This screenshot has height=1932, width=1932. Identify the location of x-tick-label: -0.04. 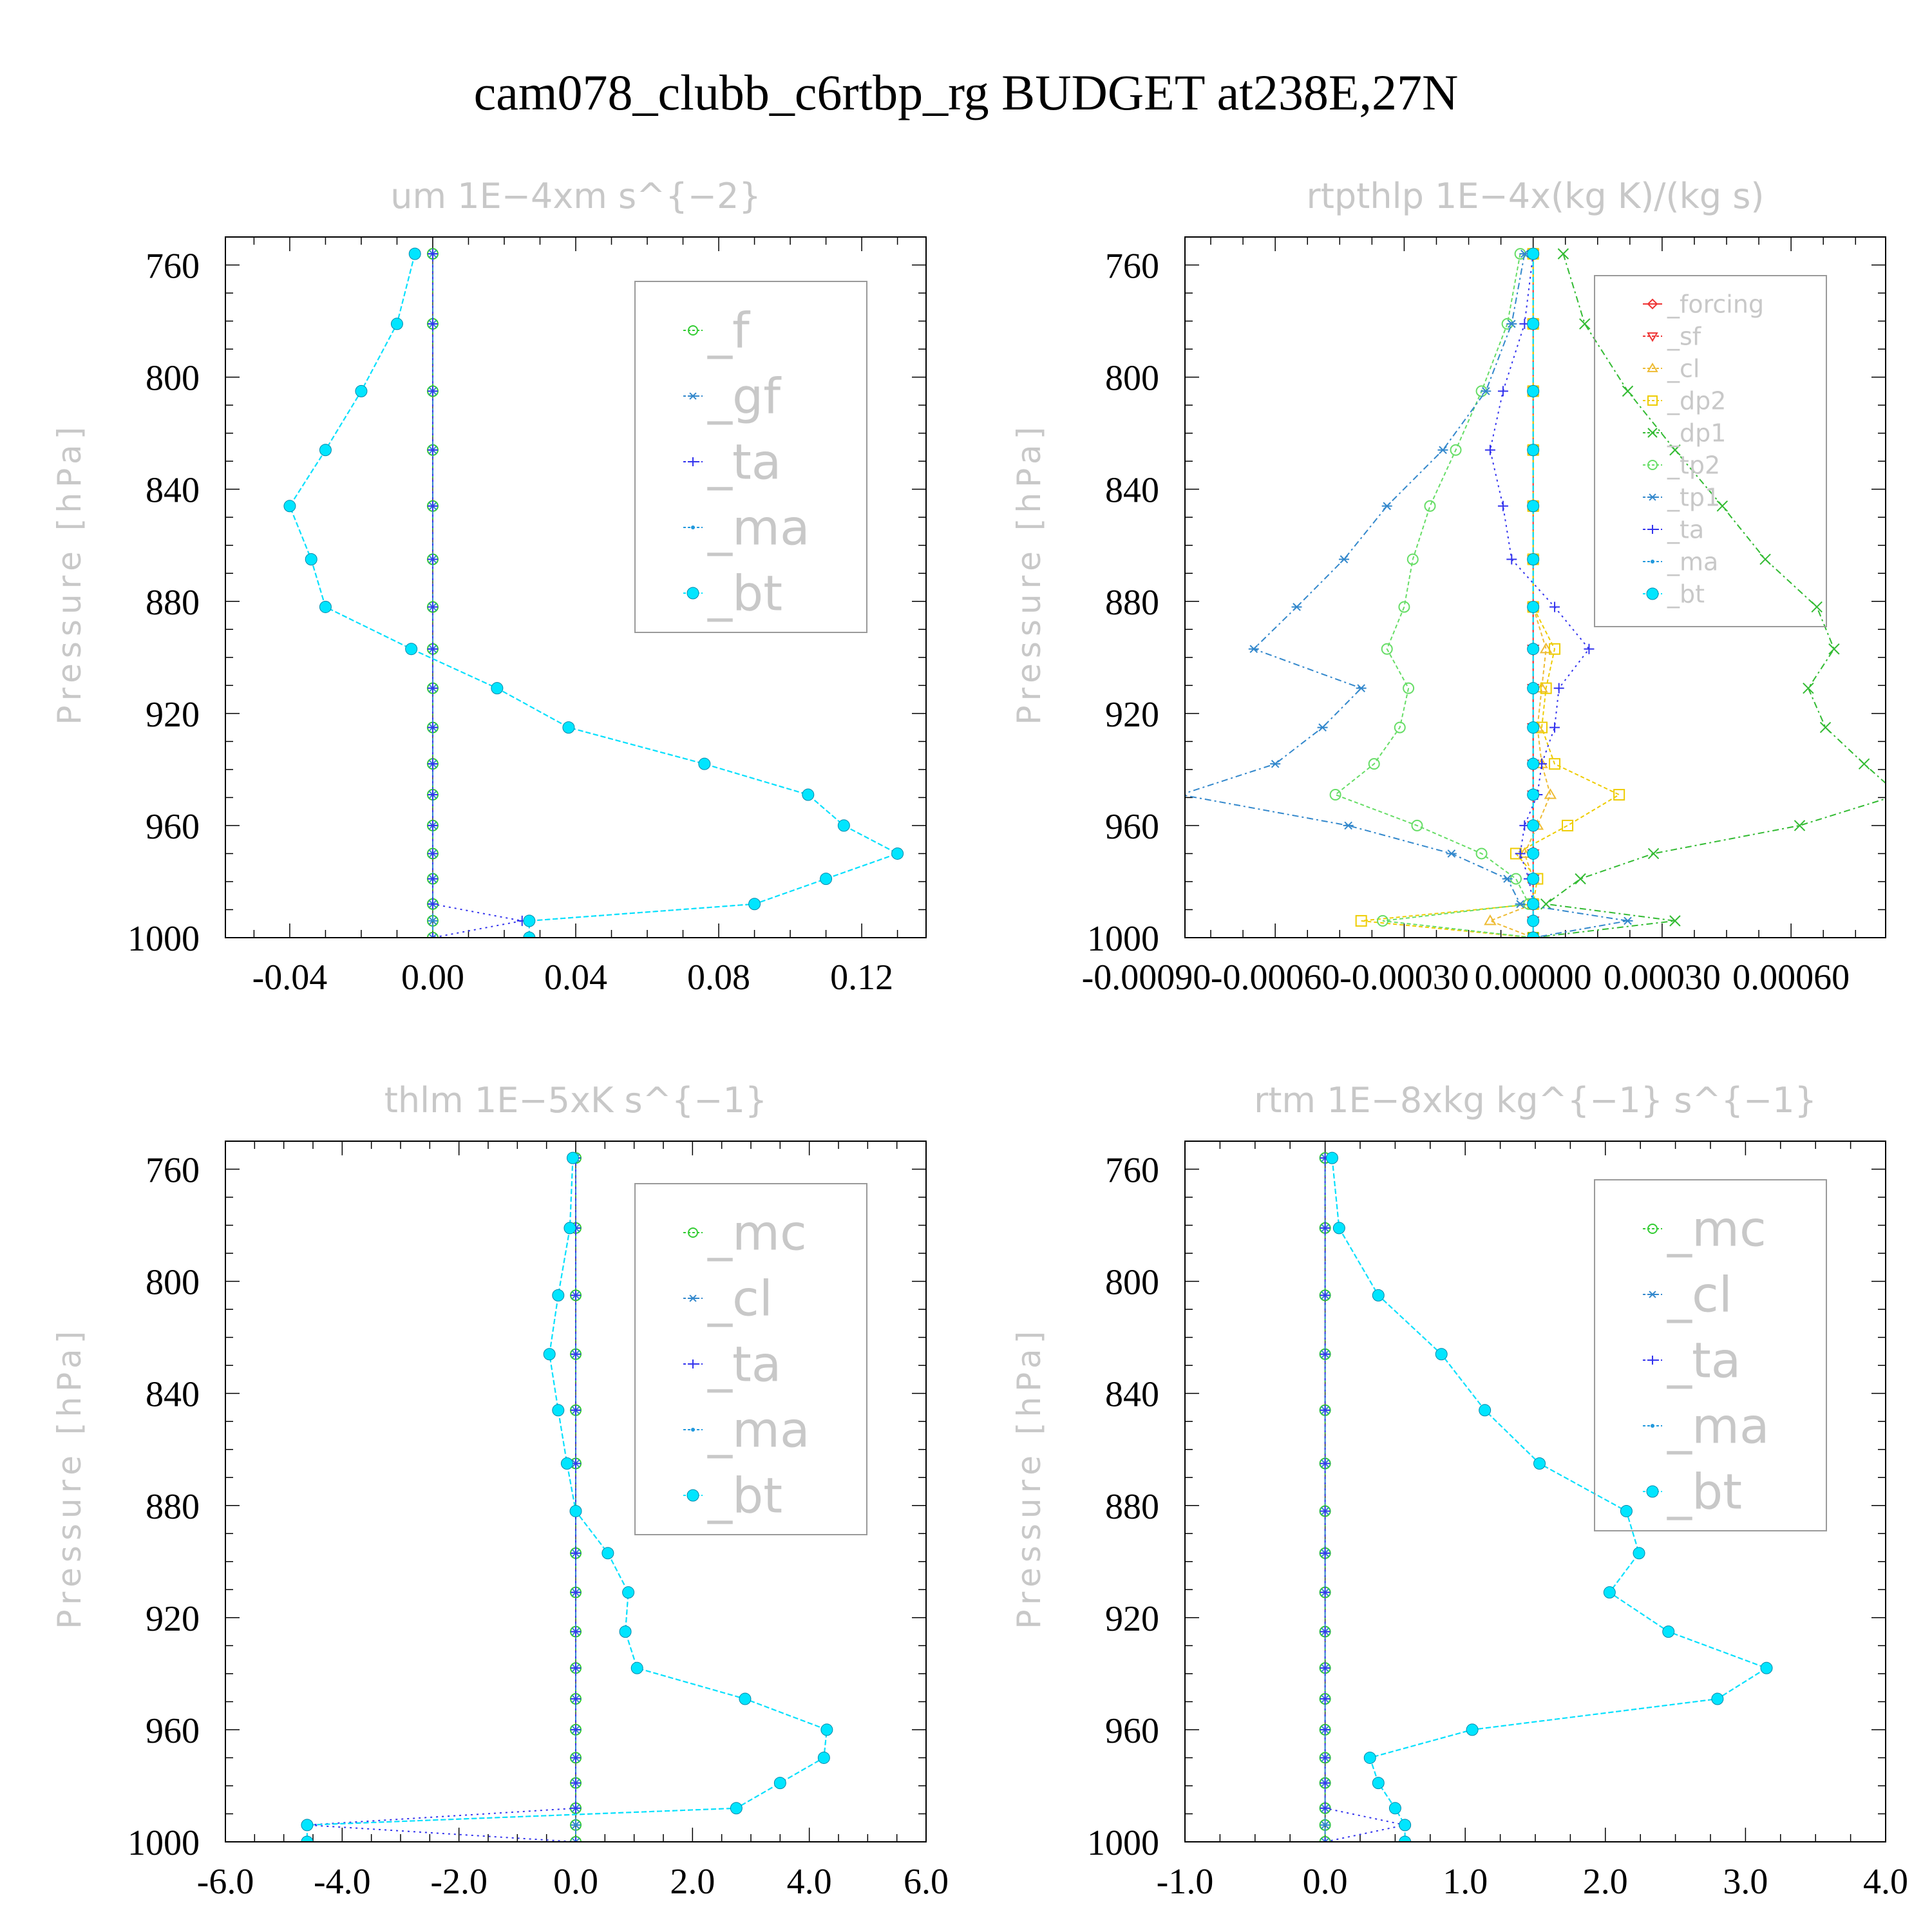
(290, 978).